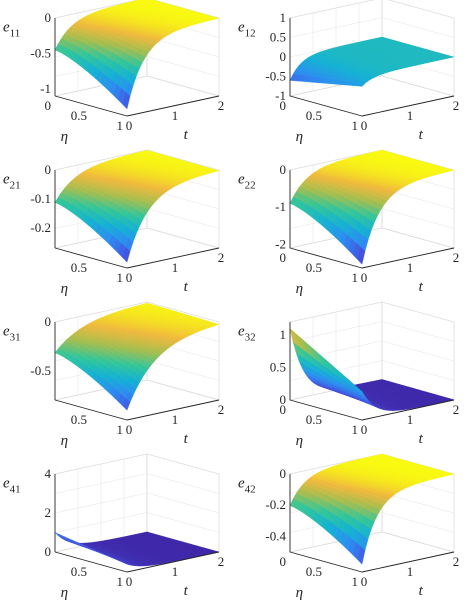 Image resolution: width=474 pixels, height=612 pixels. I want to click on z-tick-label: 4, so click(48, 473).